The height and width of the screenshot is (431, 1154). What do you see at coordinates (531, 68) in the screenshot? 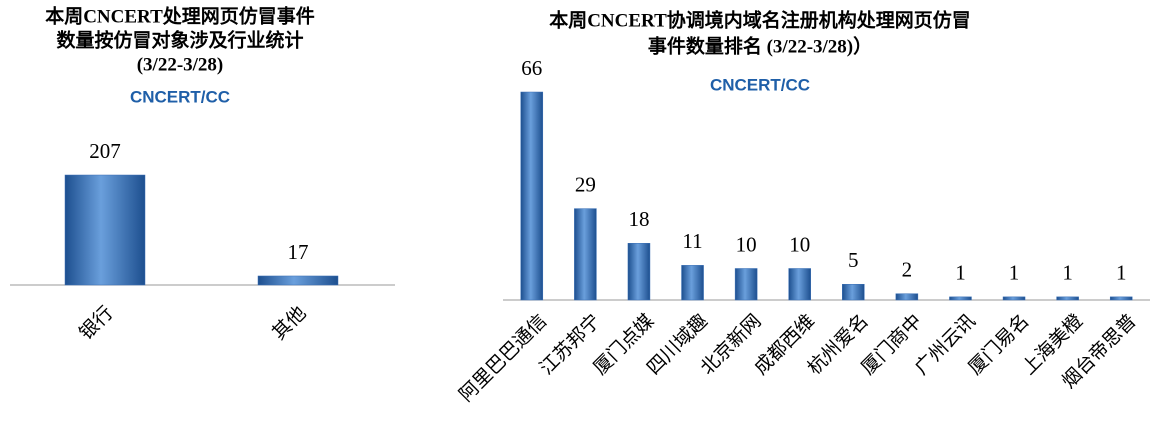
I see `data-label: 66` at bounding box center [531, 68].